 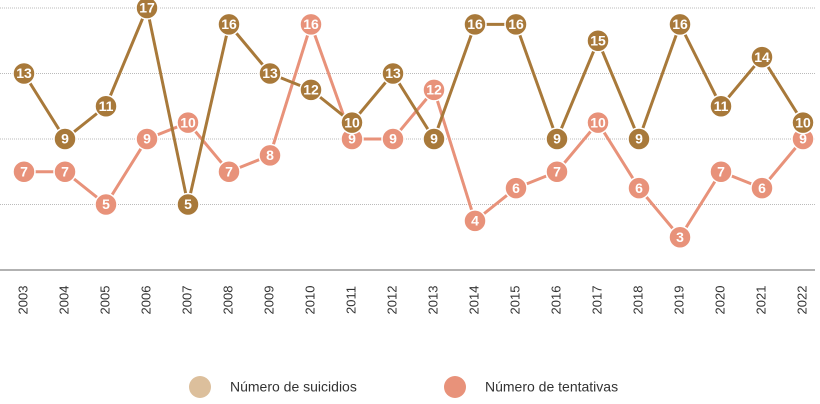 I want to click on x-tick-label: 2017, so click(x=596, y=300).